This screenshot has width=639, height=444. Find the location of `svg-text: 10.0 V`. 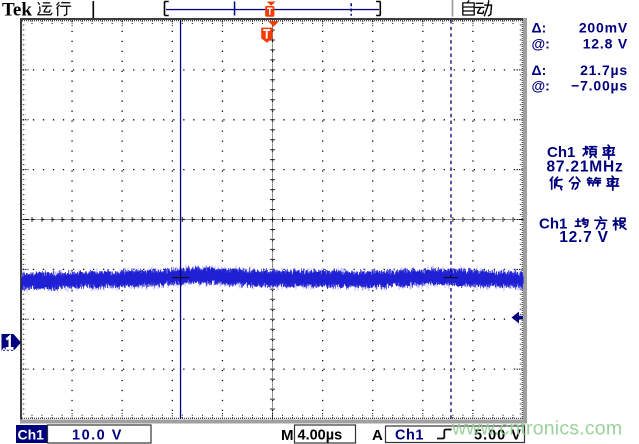

svg-text: 10.0 V is located at coordinates (97, 436).